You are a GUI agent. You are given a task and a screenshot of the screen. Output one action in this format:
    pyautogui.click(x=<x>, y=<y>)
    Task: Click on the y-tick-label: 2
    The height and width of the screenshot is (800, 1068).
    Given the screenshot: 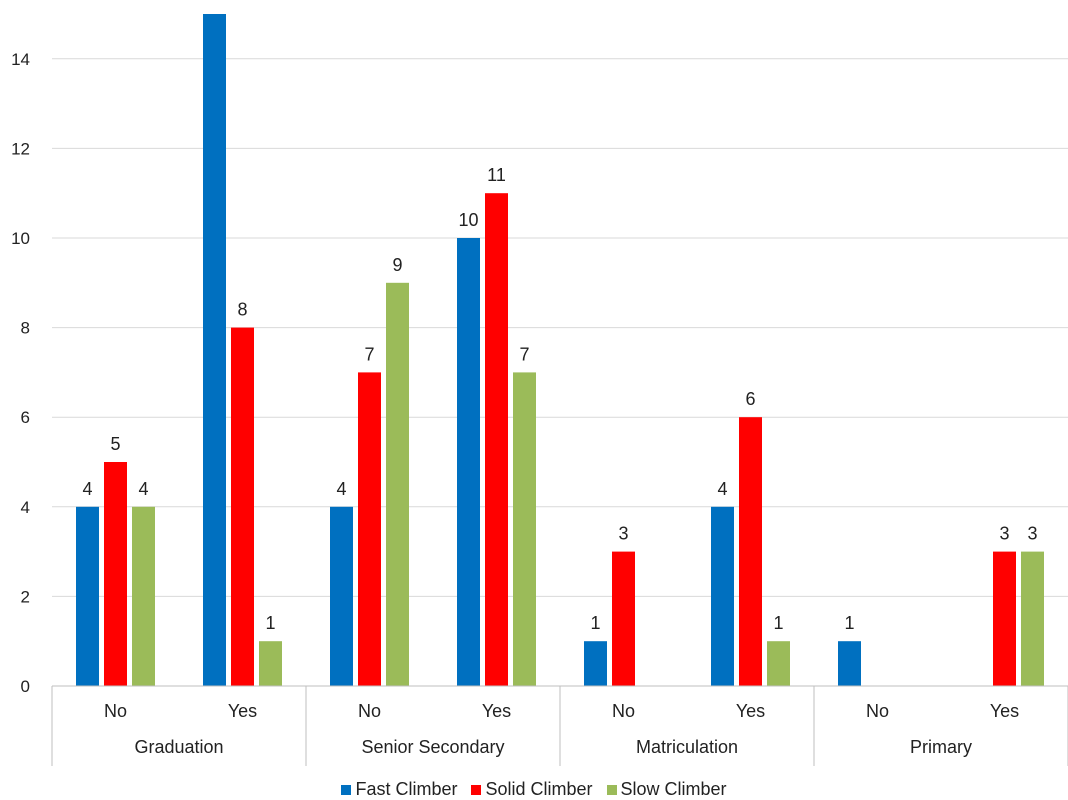 What is the action you would take?
    pyautogui.click(x=25, y=596)
    